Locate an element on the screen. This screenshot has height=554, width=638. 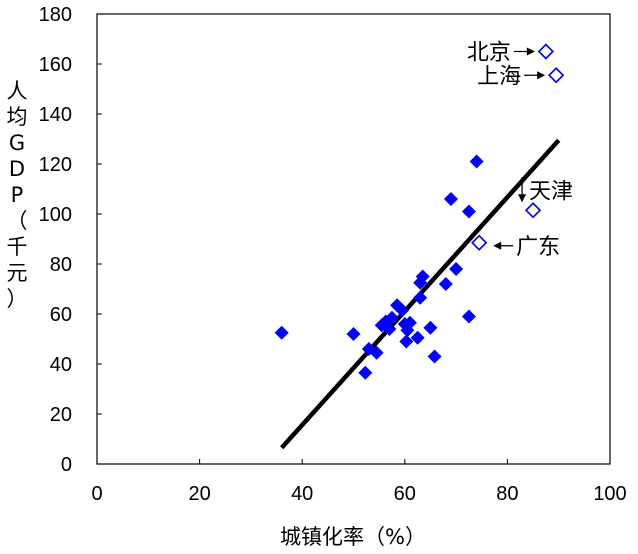
x-axis-title: 城镇化率（%） is located at coordinates (353, 537).